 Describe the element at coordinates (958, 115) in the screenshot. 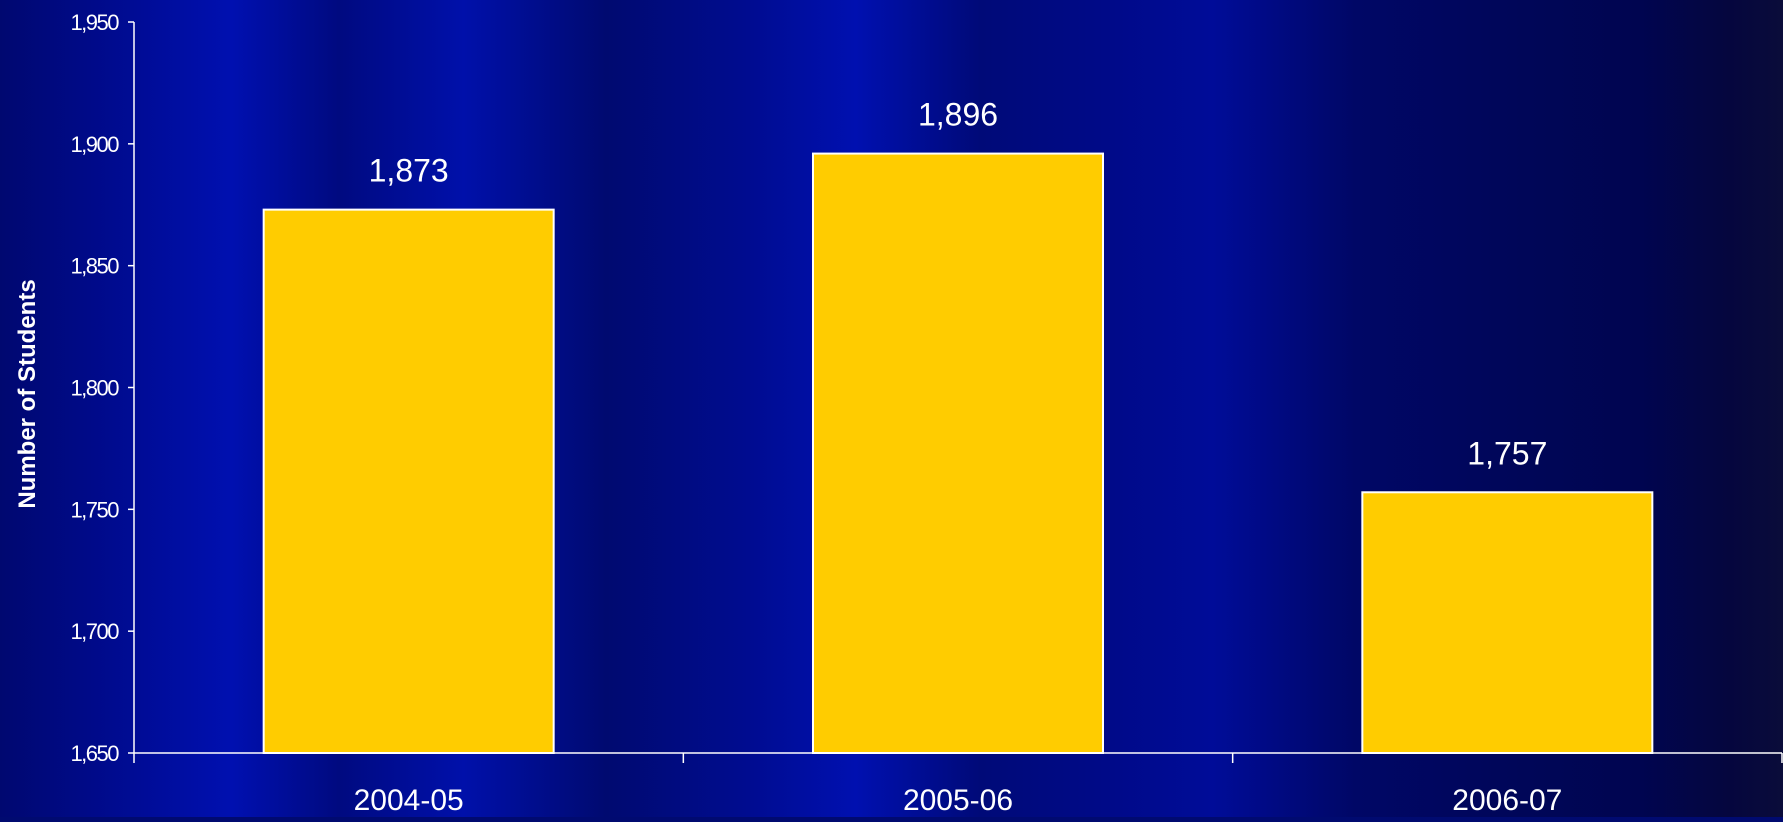

I see `data-label: 1,896` at that location.